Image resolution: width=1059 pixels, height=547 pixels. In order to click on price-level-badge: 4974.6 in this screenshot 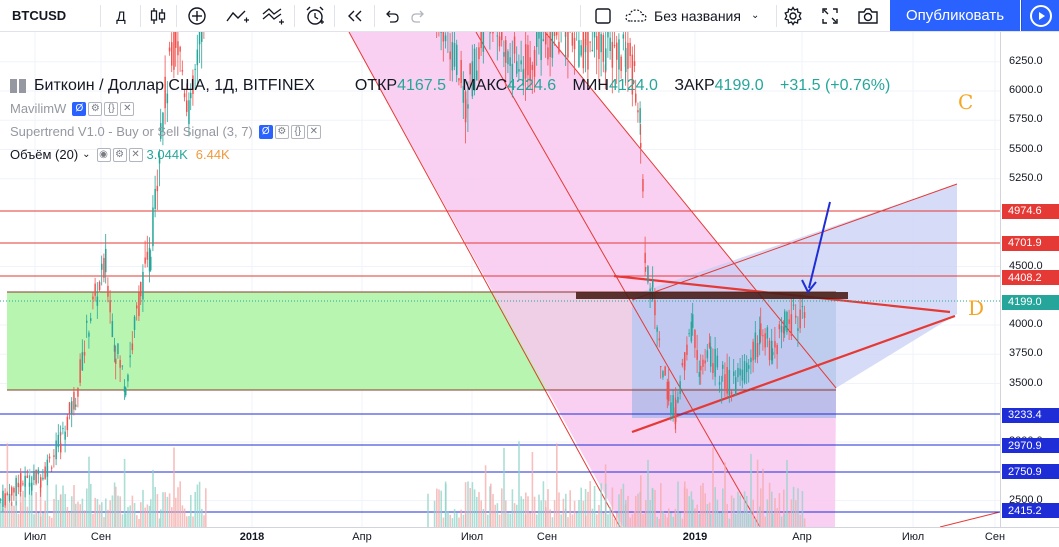, I will do `click(1030, 211)`.